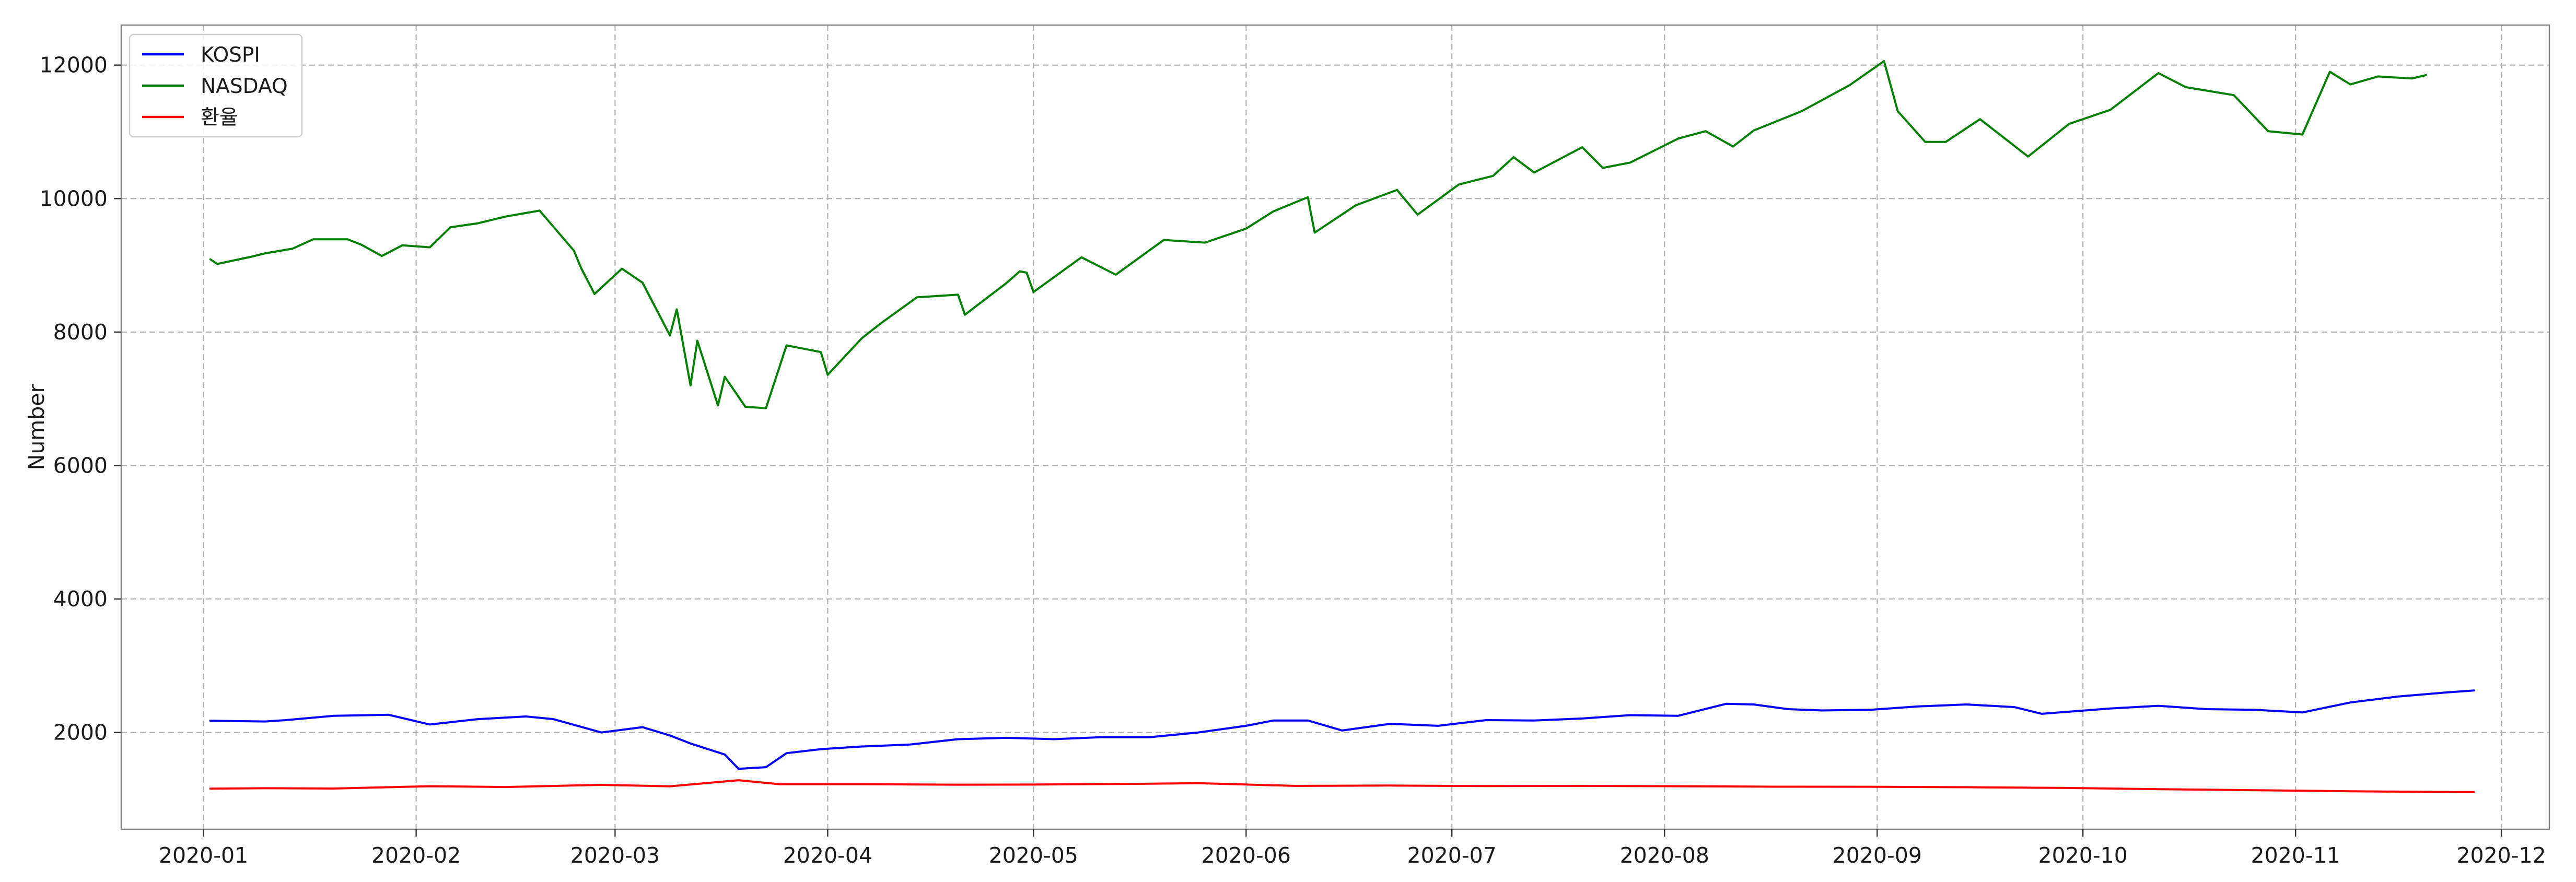 The height and width of the screenshot is (882, 2576). What do you see at coordinates (2501, 856) in the screenshot?
I see `x-tick-label: 2020-12` at bounding box center [2501, 856].